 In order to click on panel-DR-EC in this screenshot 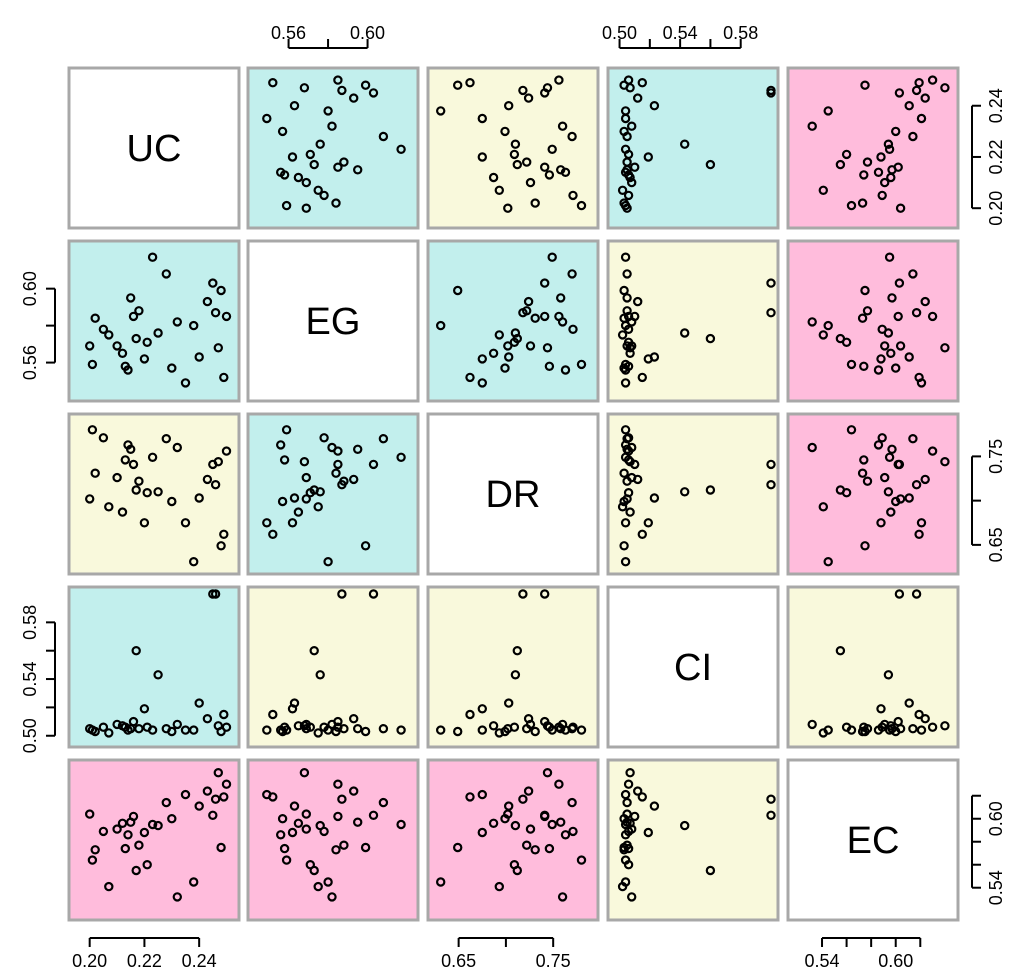, I will do `click(873, 494)`.